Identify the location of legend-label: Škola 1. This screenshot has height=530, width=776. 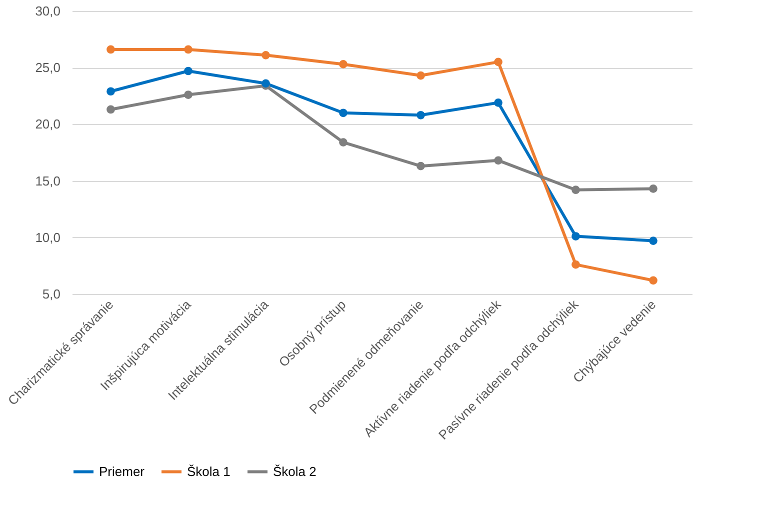
(208, 471).